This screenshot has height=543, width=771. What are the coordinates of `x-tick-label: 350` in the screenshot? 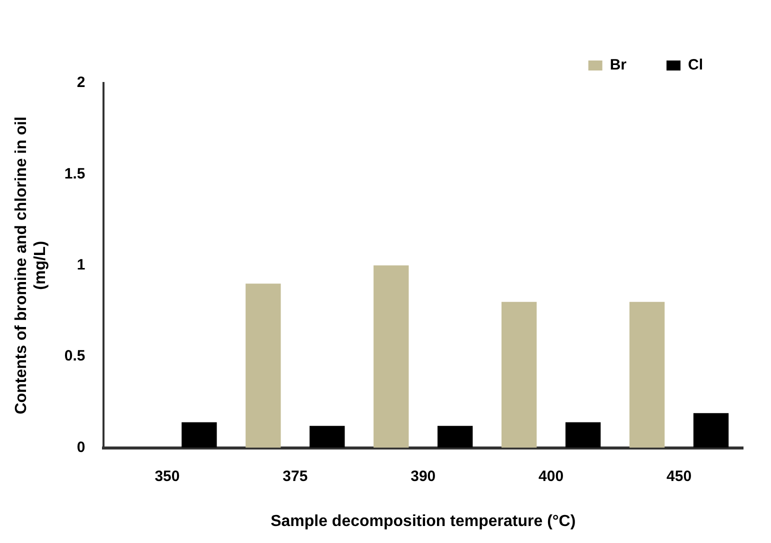 It's located at (167, 476).